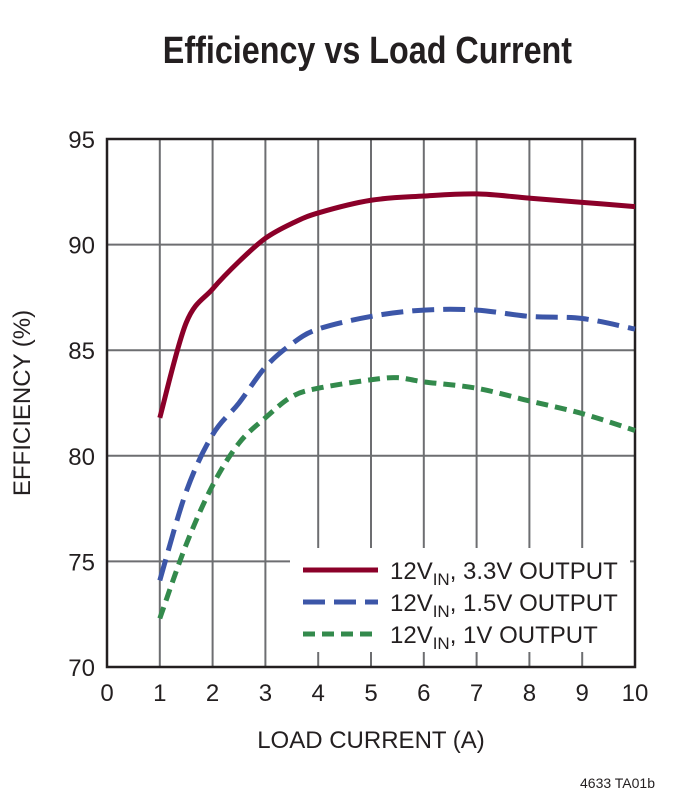 The image size is (695, 805). Describe the element at coordinates (212, 693) in the screenshot. I see `x-tick-label: 2` at that location.